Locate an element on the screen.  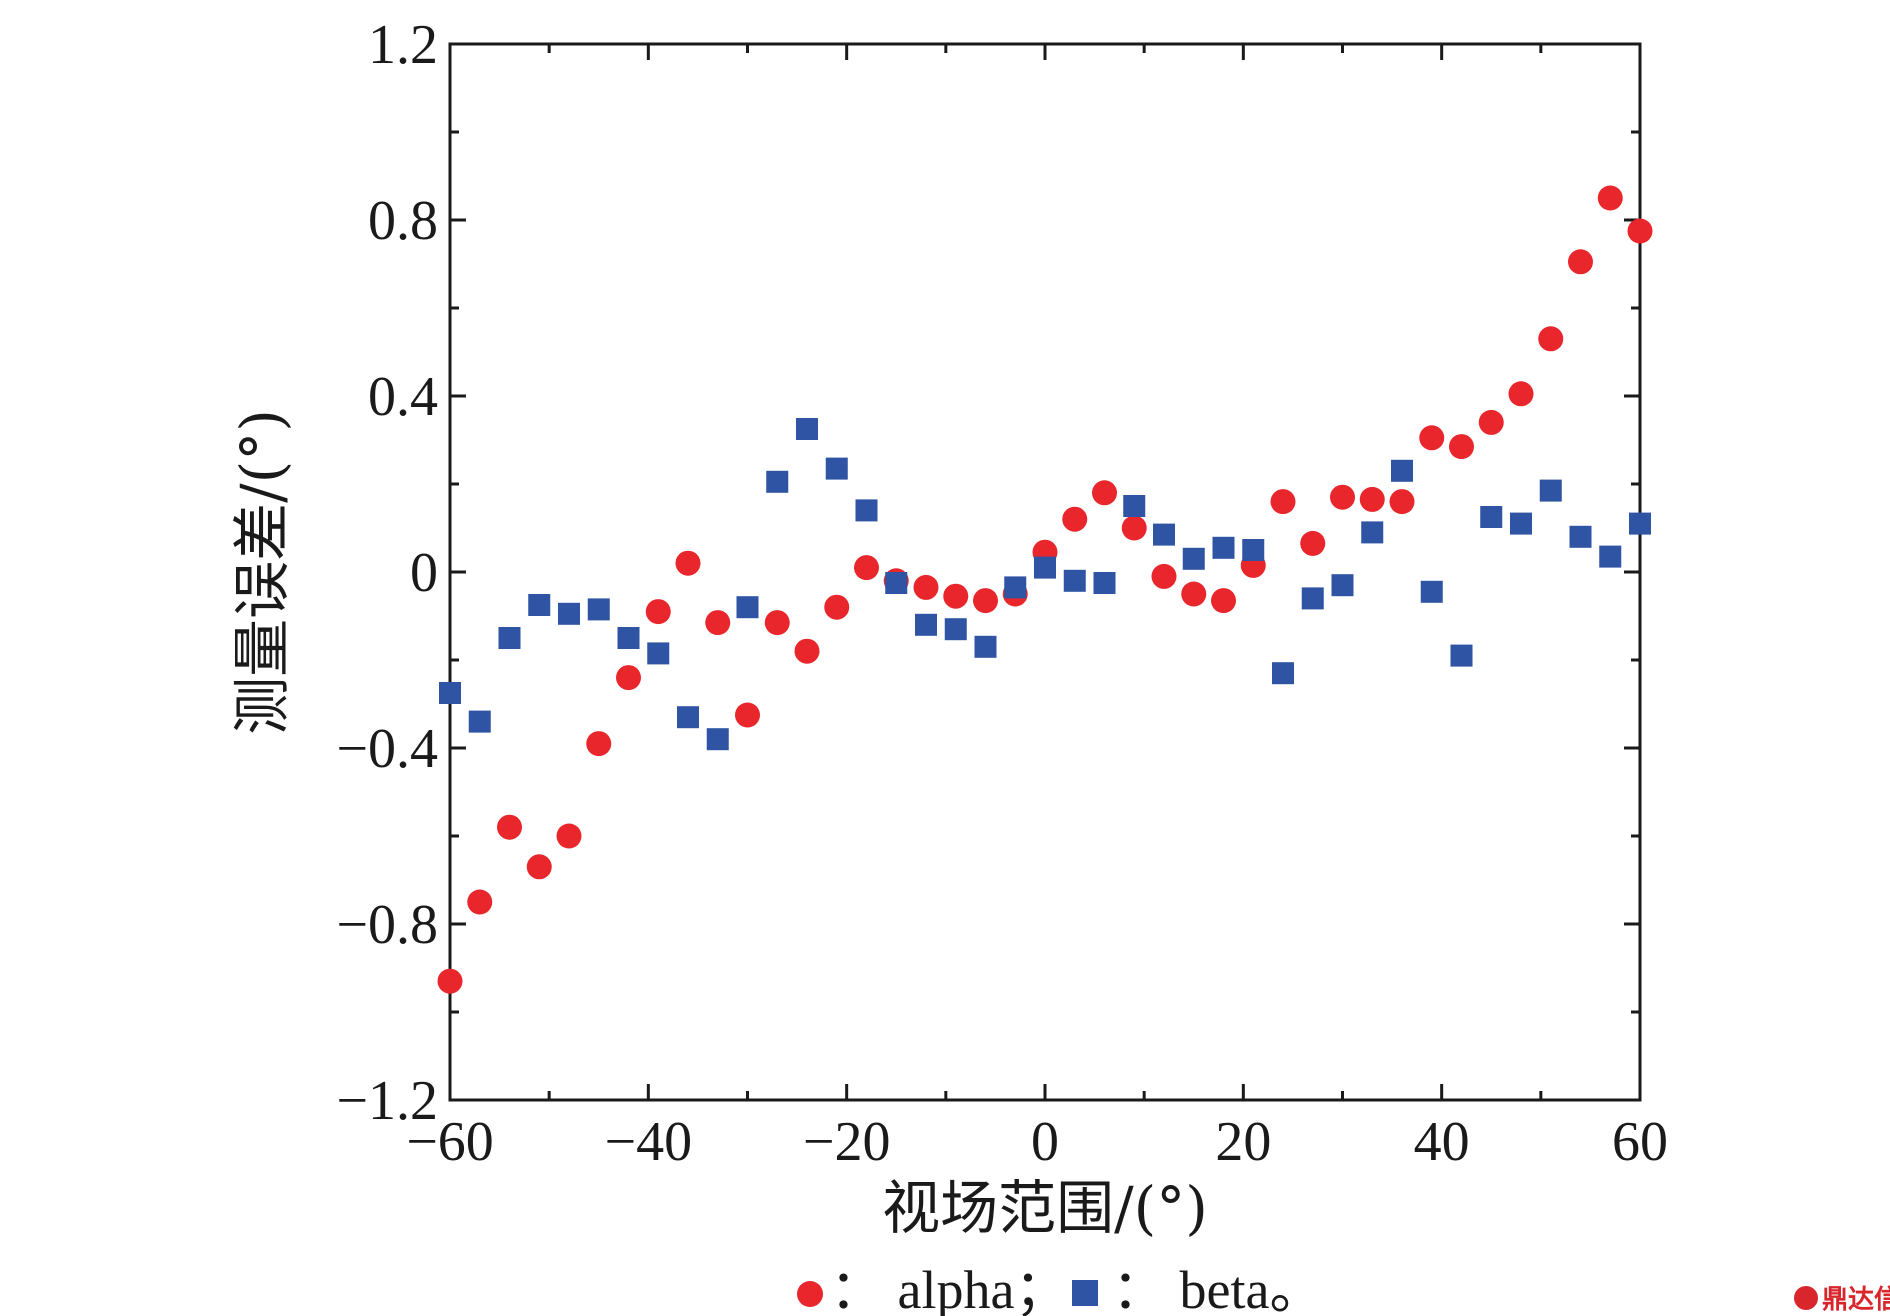
watermark: 鼎达信 is located at coordinates (1842, 1300).